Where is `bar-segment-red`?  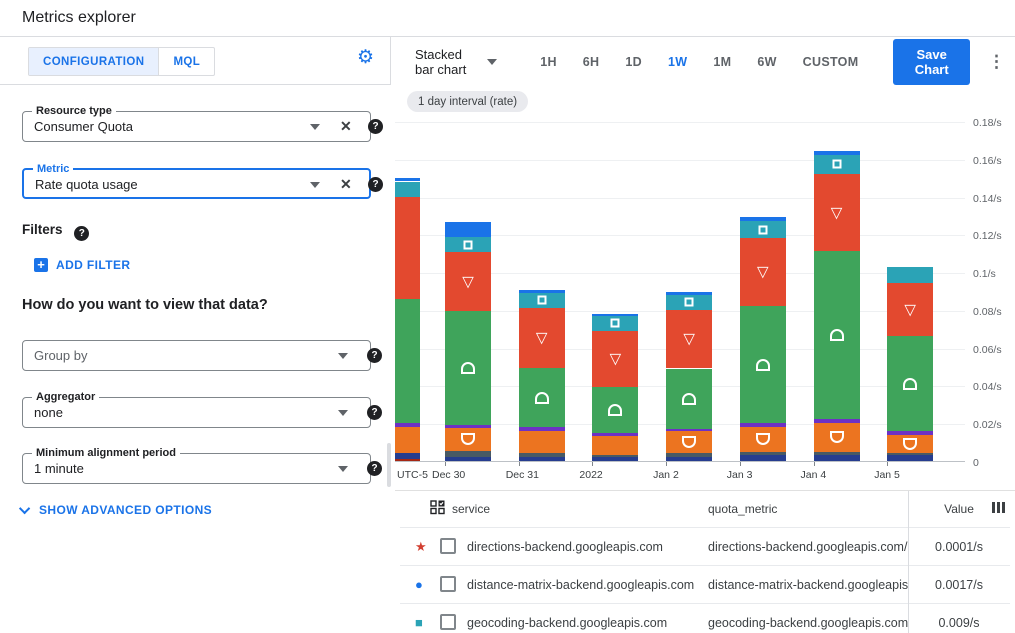 bar-segment-red is located at coordinates (407, 247).